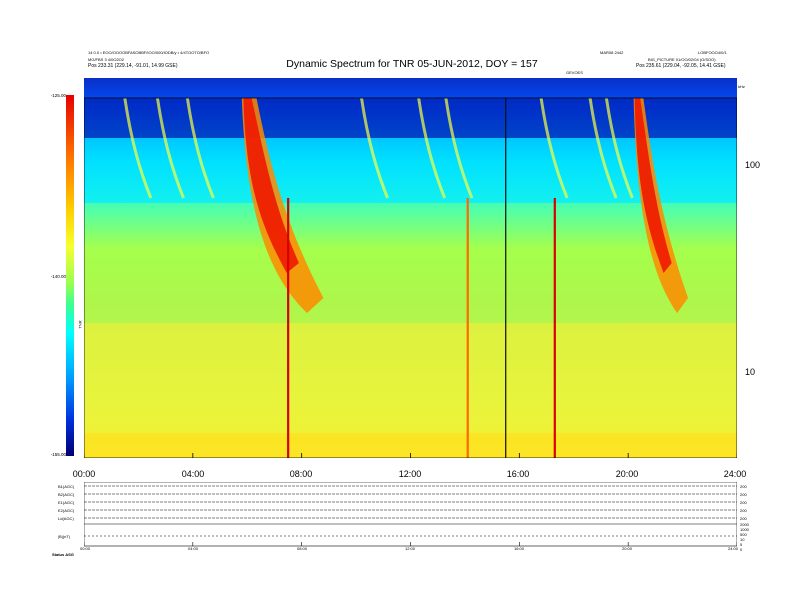 The image size is (792, 612). I want to click on x-tick-1: 04:00, so click(193, 474).